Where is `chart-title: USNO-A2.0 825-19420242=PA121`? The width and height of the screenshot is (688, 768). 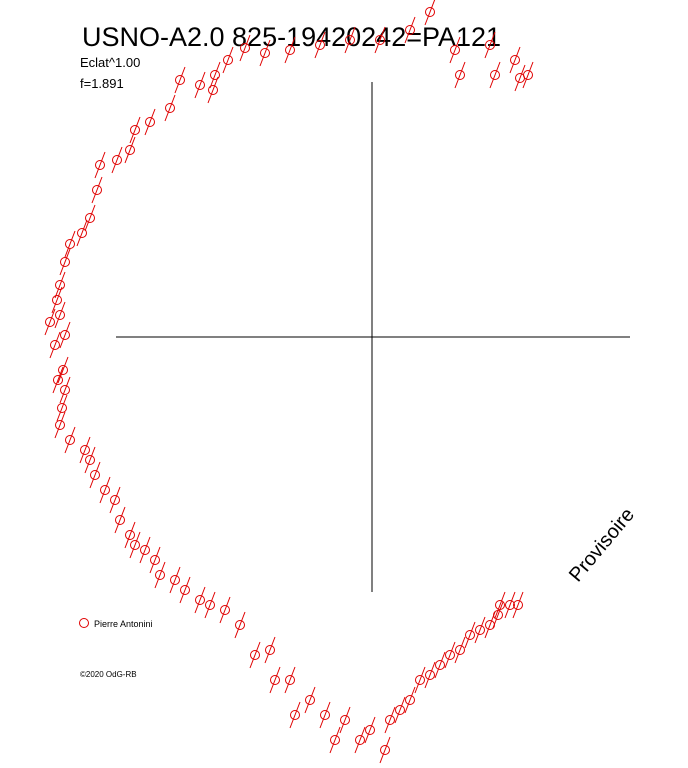
chart-title: USNO-A2.0 825-19420242=PA121 is located at coordinates (291, 37).